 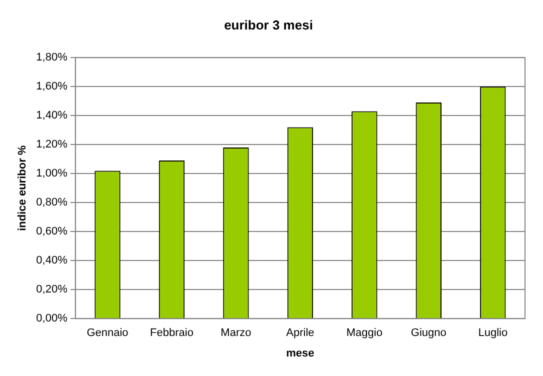 I want to click on y-tick-label: 0,80%, so click(x=52, y=202).